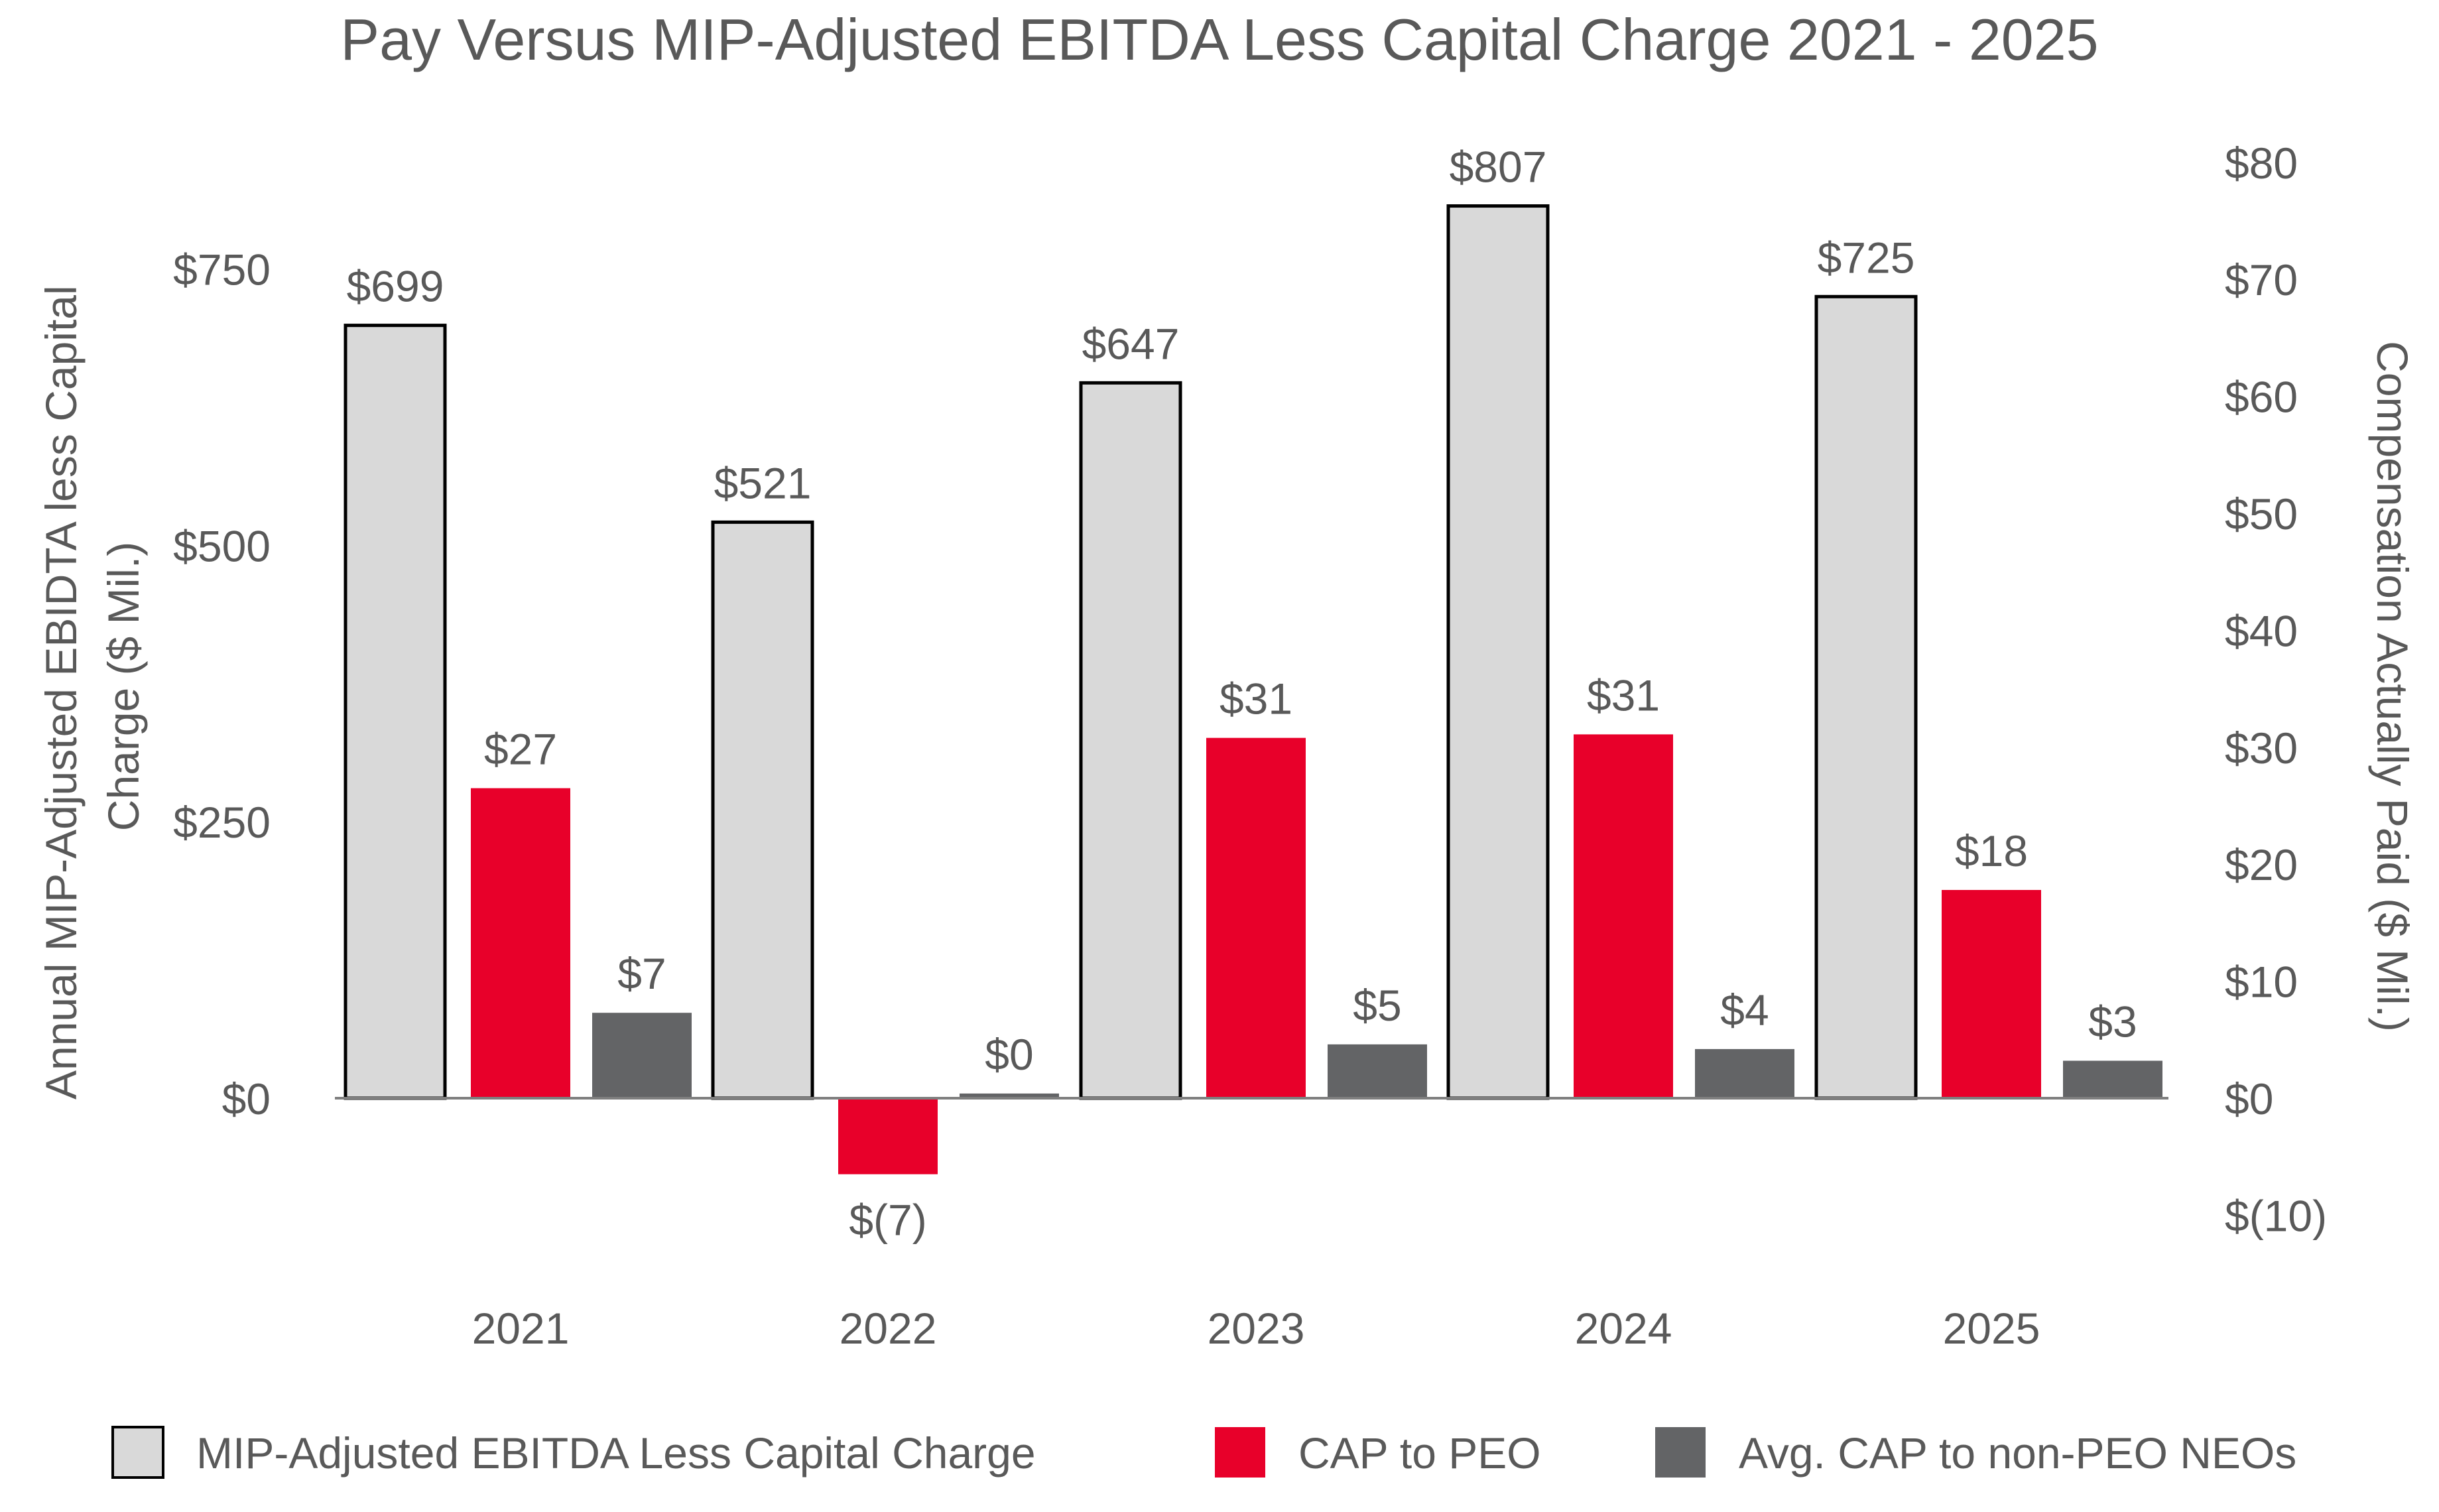 The image size is (2439, 1512). Describe the element at coordinates (1623, 916) in the screenshot. I see `bar-cap-to-peo-2024` at that location.